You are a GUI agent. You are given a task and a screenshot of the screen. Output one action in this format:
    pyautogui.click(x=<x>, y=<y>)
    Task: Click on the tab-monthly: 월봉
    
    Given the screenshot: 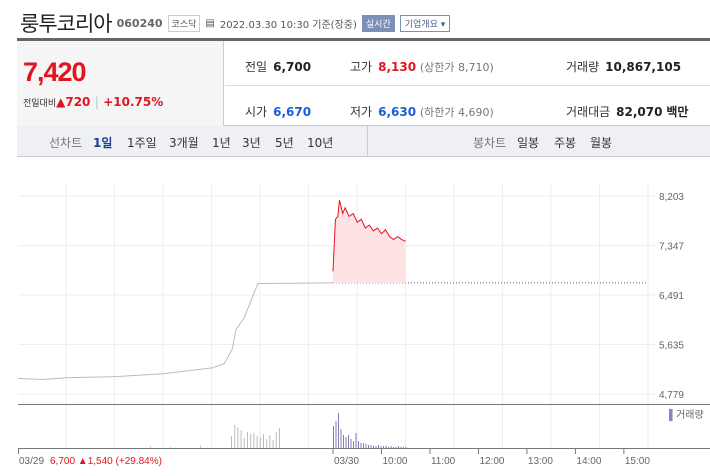 What is the action you would take?
    pyautogui.click(x=601, y=143)
    